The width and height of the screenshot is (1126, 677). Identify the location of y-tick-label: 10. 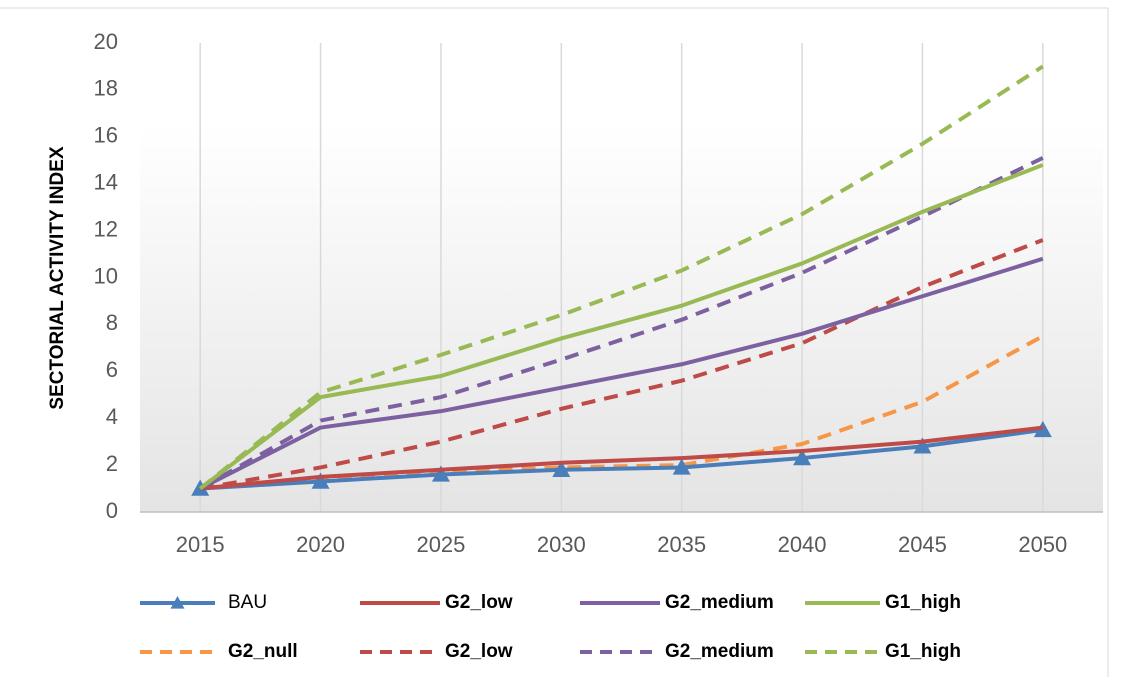
(106, 275).